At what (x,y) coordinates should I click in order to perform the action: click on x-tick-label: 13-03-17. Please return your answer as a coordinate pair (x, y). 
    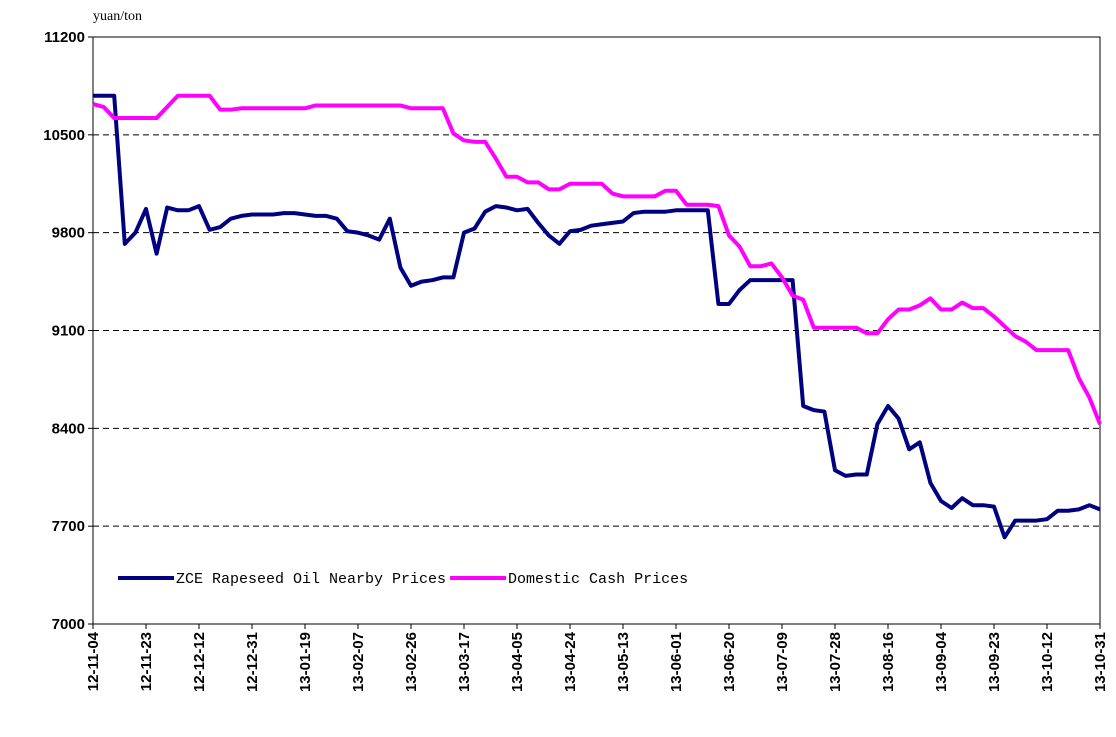
    Looking at the image, I should click on (464, 662).